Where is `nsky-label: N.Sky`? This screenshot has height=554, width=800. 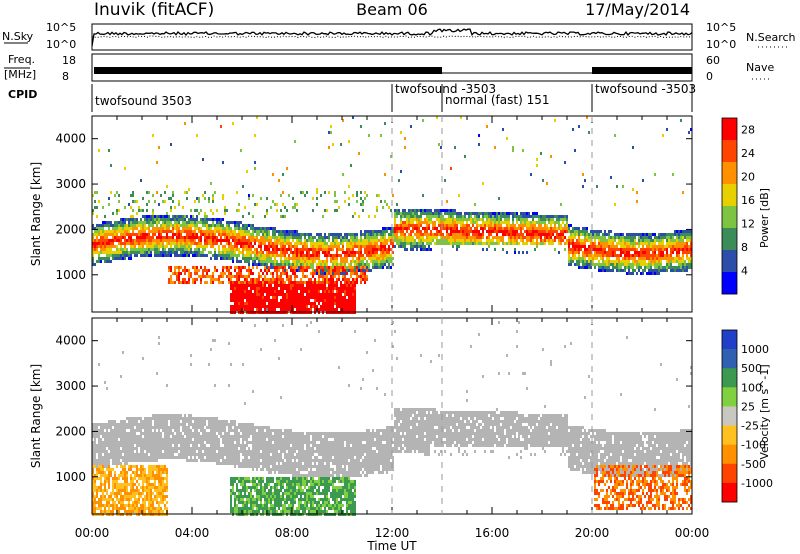 nsky-label: N.Sky is located at coordinates (18, 36).